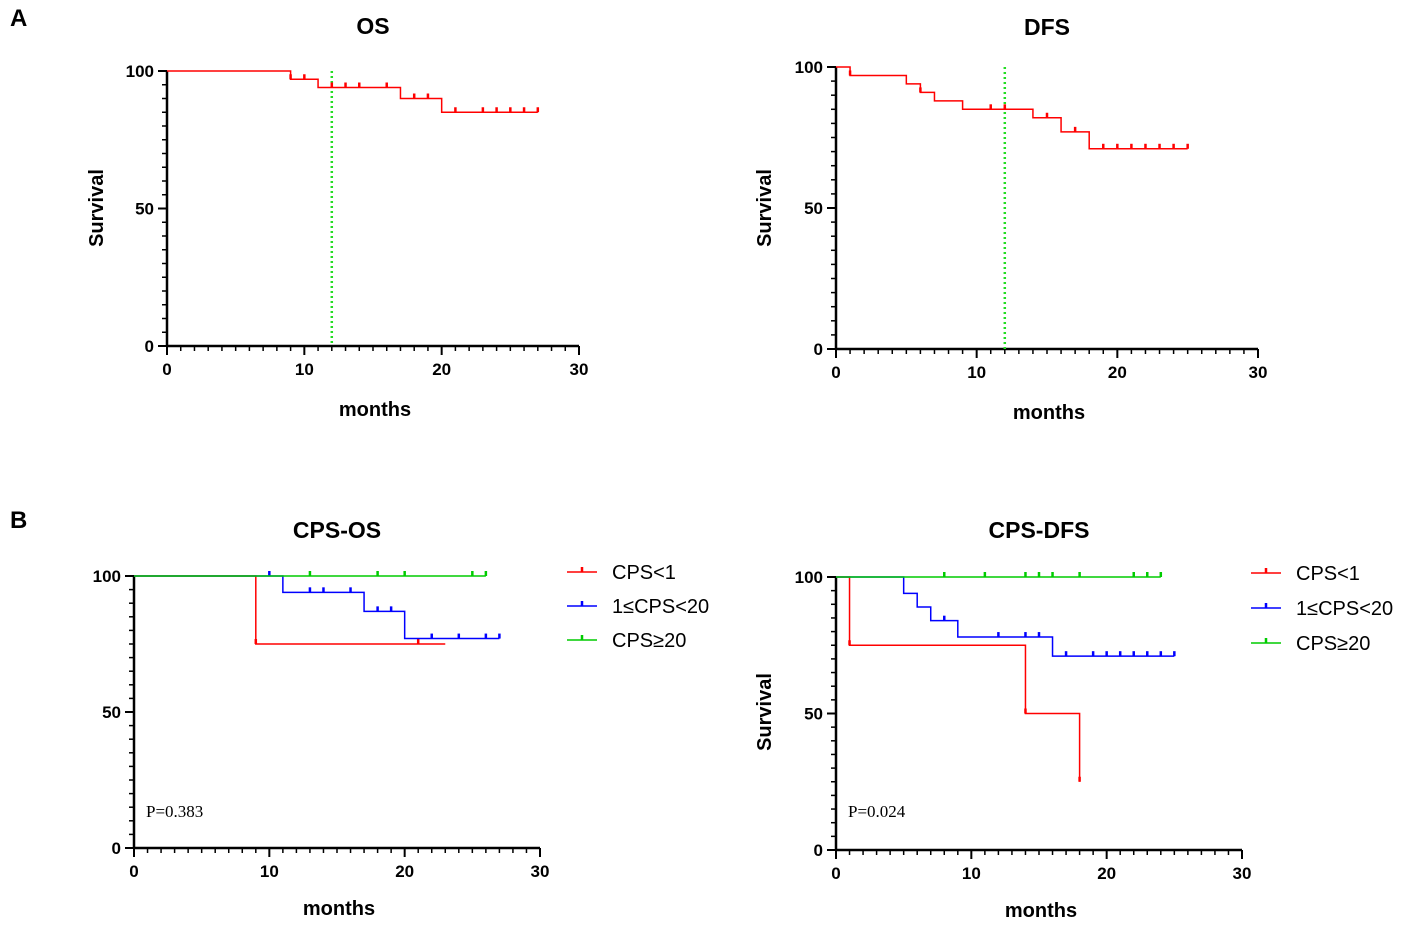  What do you see at coordinates (321, 718) in the screenshot?
I see `chart-cps-os: CPS-OS 0 10 20 30 0 50 100 months P=0.383` at bounding box center [321, 718].